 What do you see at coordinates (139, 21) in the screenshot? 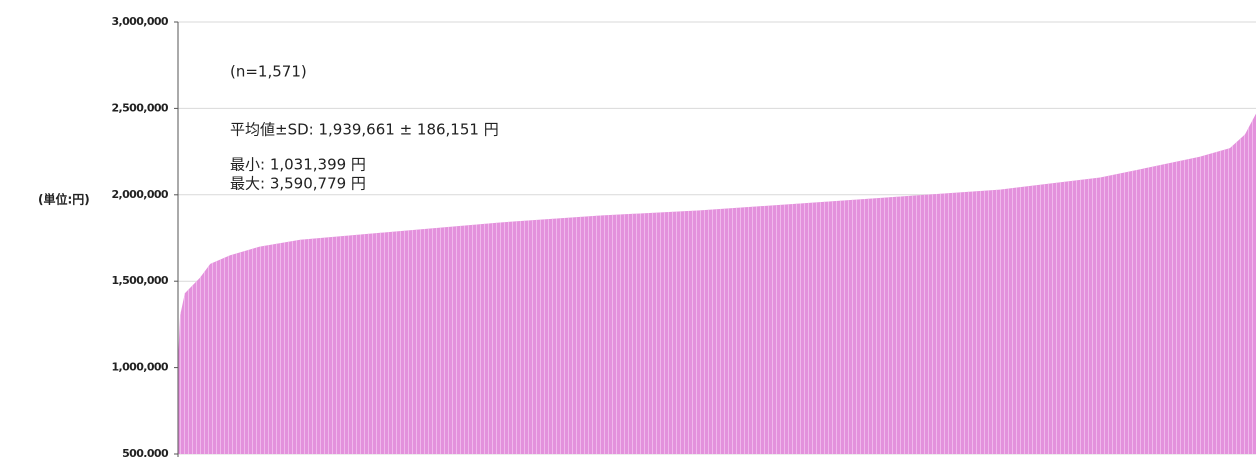
I see `y-tick-label: 3,000,000` at bounding box center [139, 21].